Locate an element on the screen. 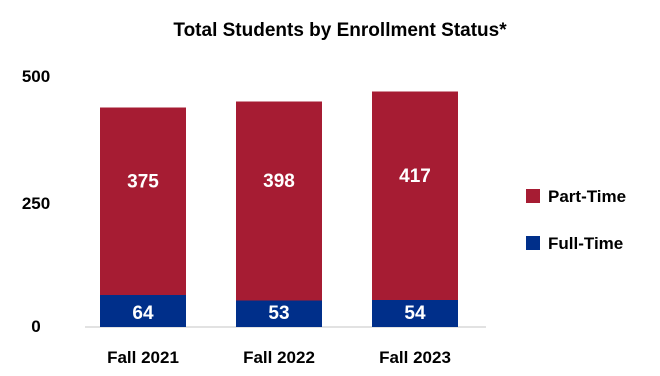  chart-title: Total Students by Enrollment Status* is located at coordinates (340, 30).